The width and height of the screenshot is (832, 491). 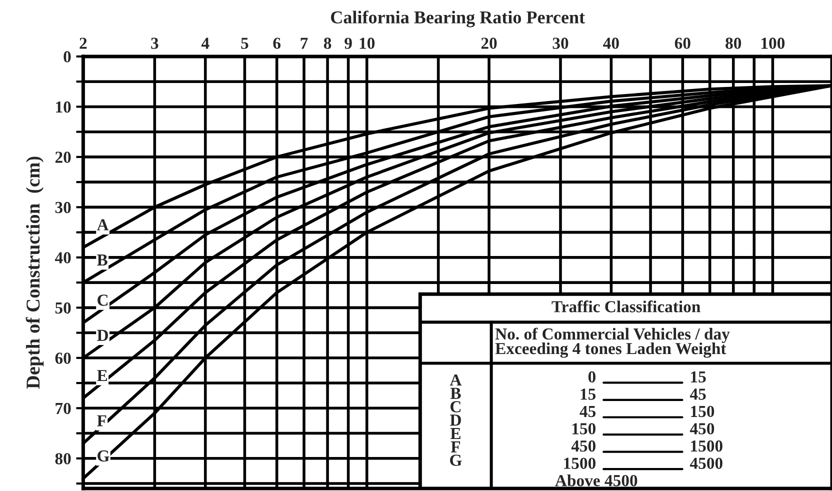 I want to click on x-tick-label: 5, so click(x=244, y=43).